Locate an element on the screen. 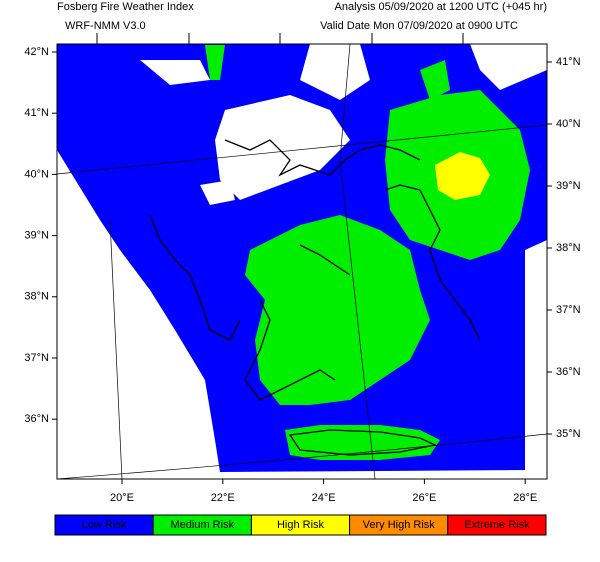 The height and width of the screenshot is (562, 600). legend-label: Very High Risk is located at coordinates (399, 525).